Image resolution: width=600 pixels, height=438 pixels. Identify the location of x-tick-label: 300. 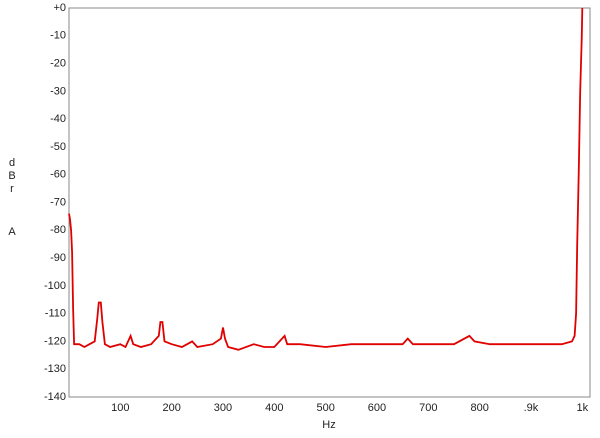
(223, 408).